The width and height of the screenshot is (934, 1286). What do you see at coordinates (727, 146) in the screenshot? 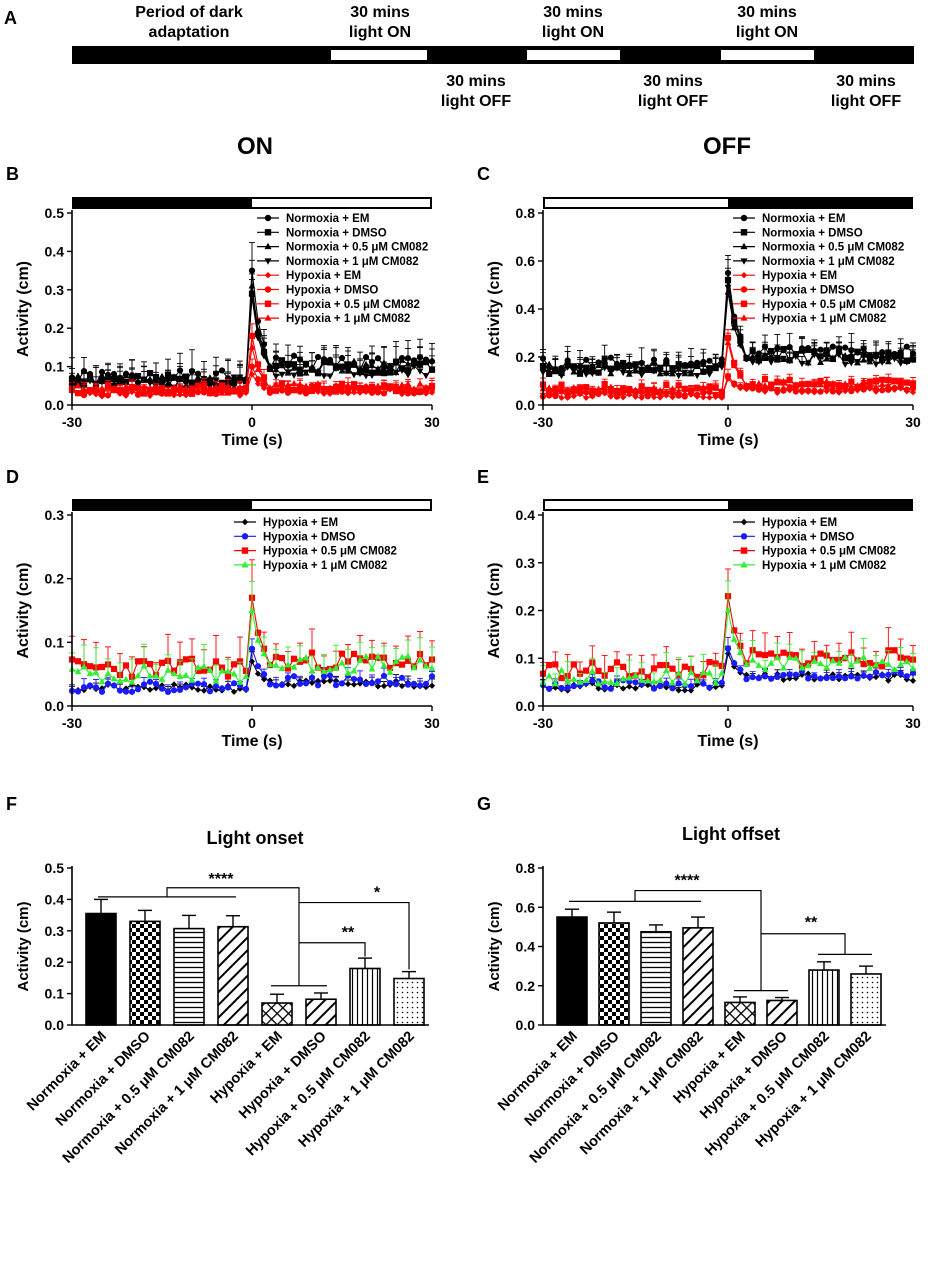
I see `column-title-off: OFF` at bounding box center [727, 146].